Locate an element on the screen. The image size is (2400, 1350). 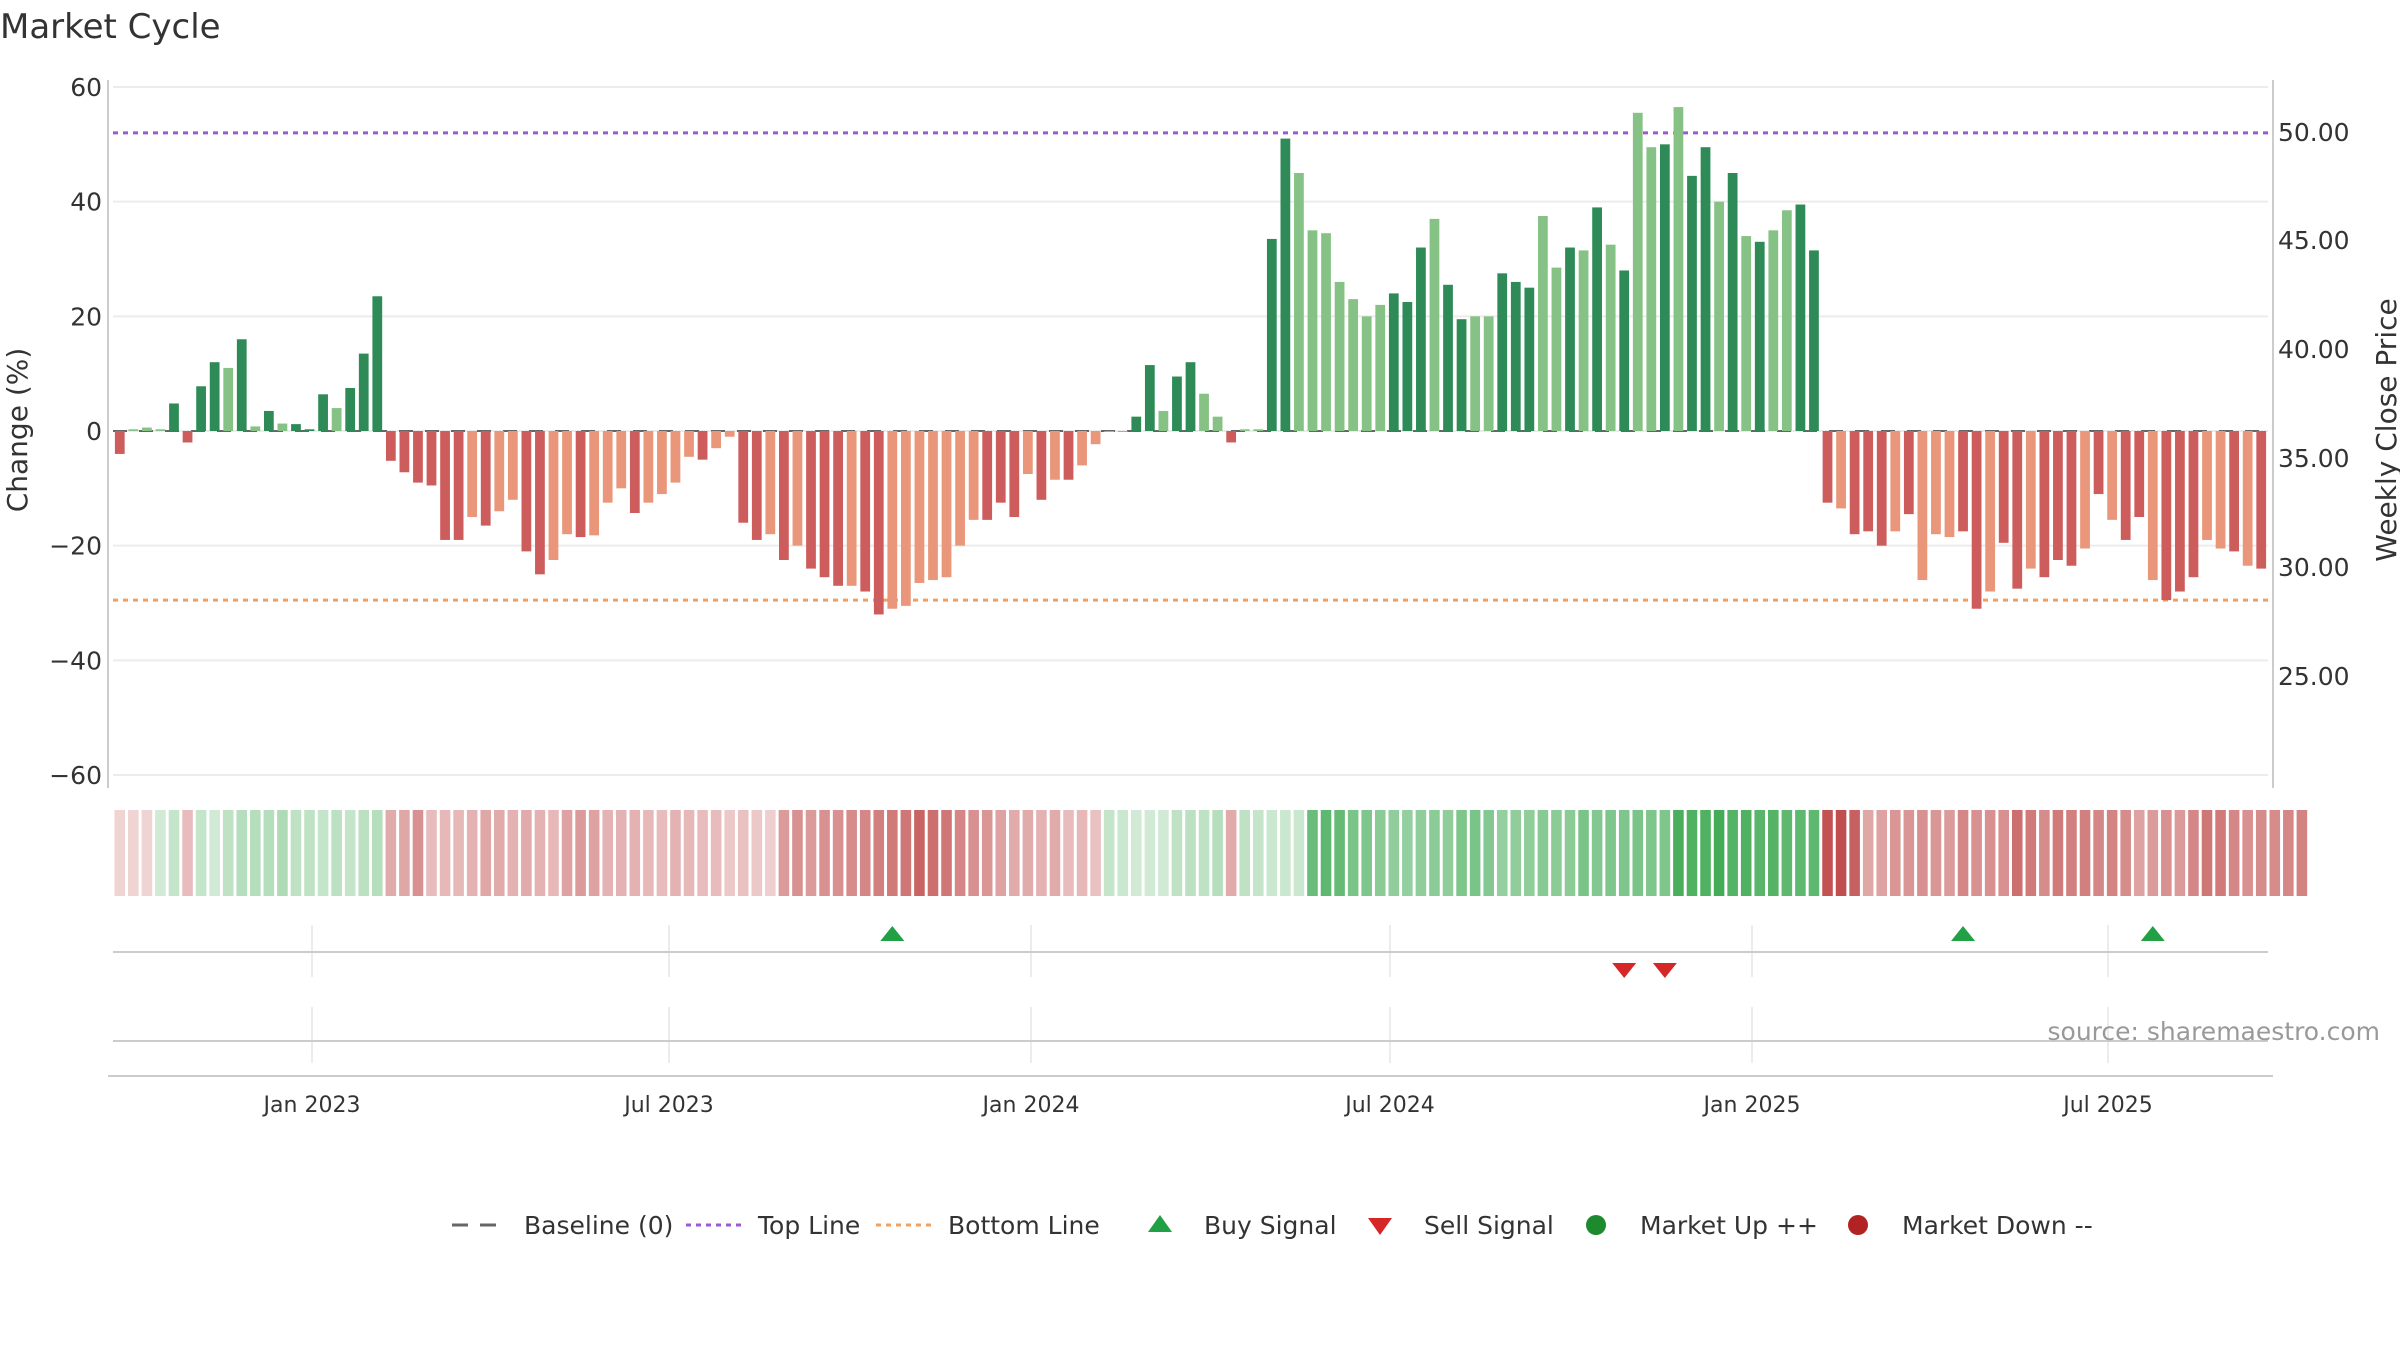
regime-strip is located at coordinates (1211, 853).